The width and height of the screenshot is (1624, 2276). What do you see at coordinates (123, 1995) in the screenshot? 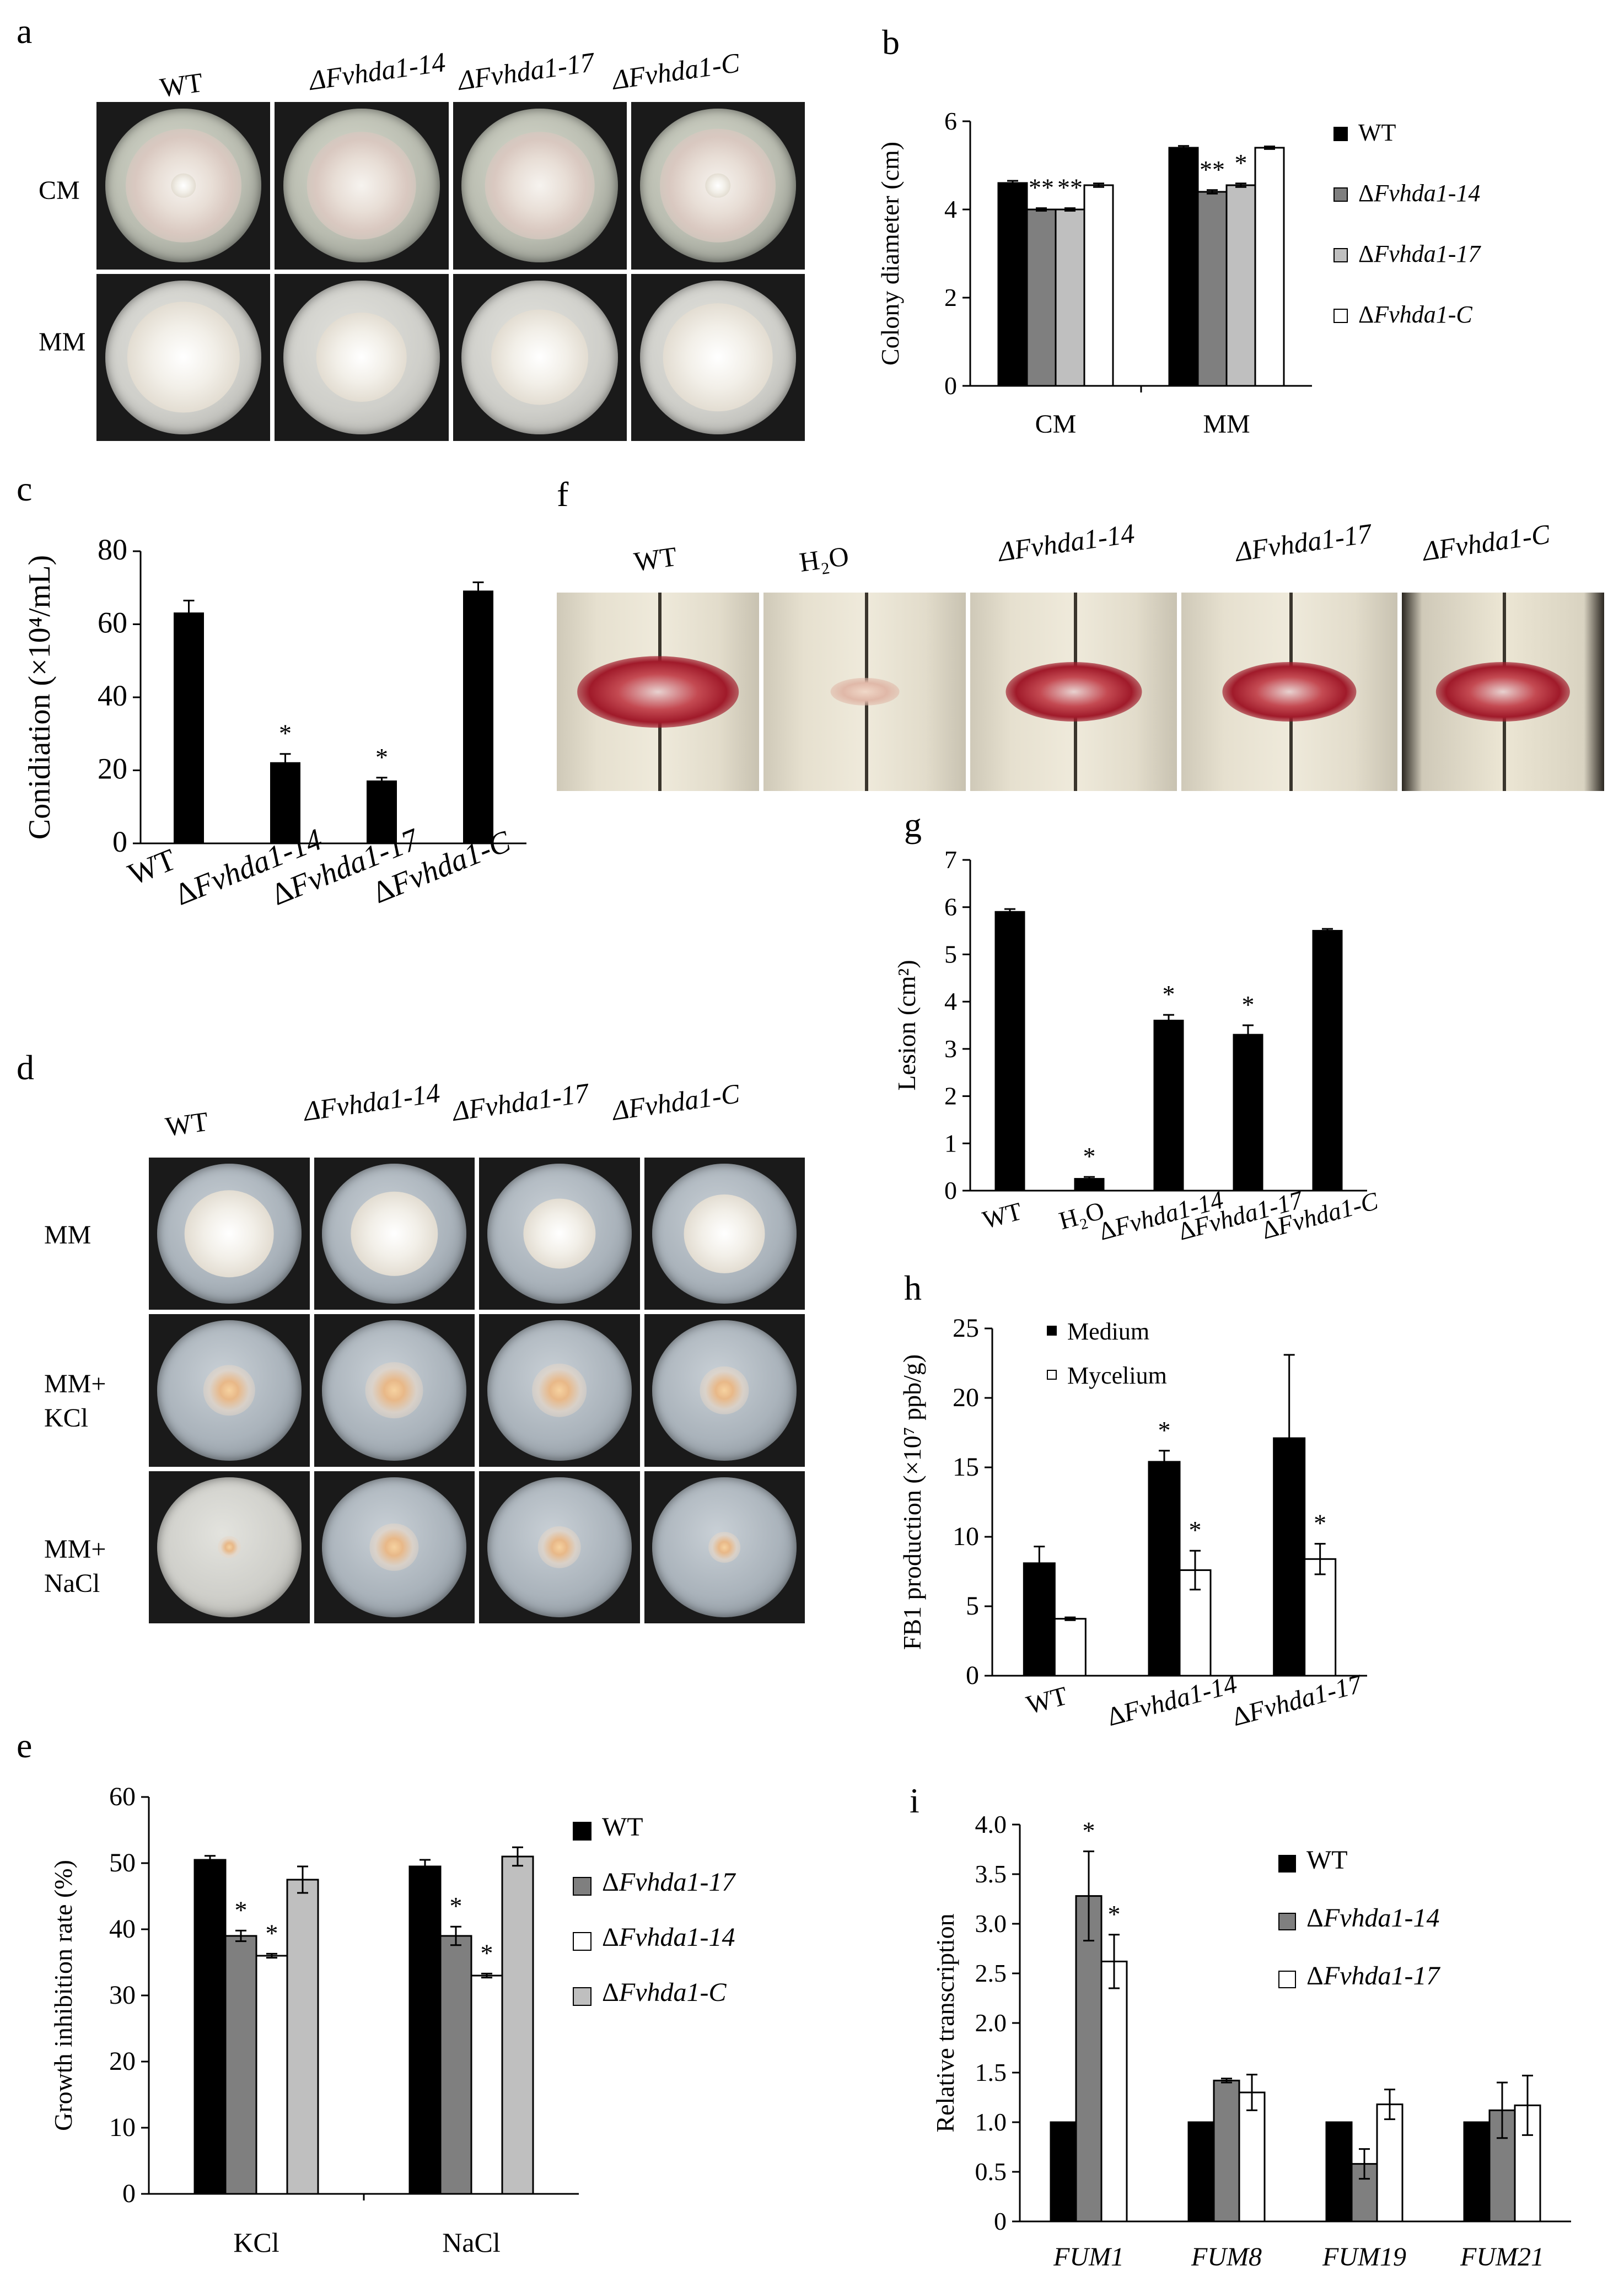
I see `y-tick-label: 30` at bounding box center [123, 1995].